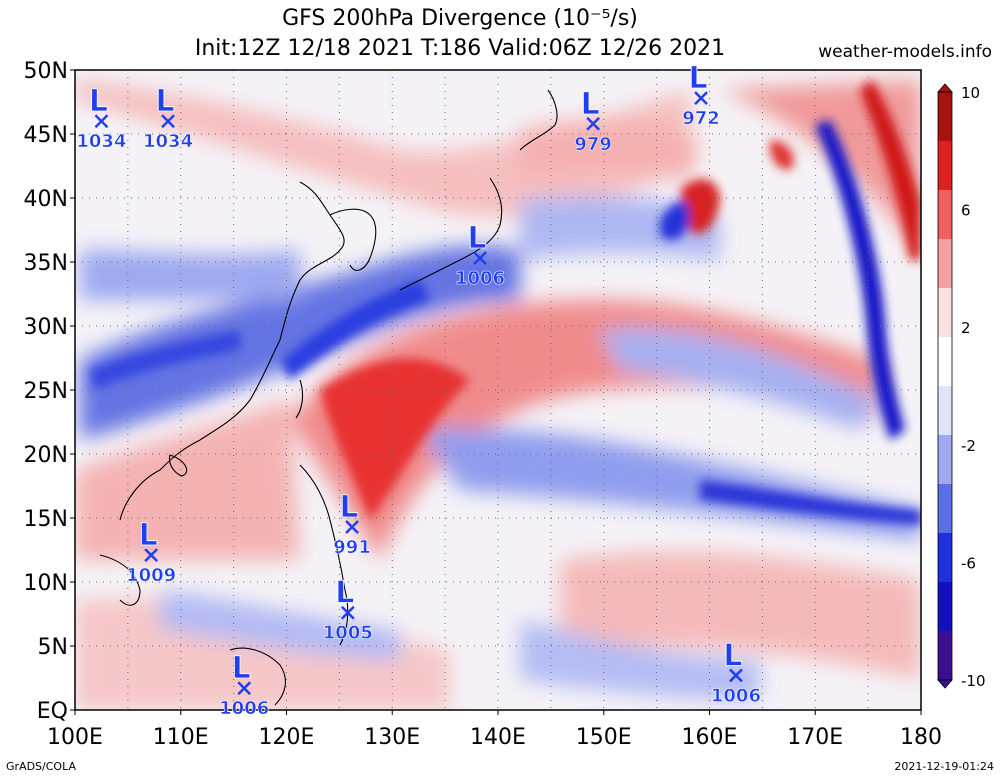 The width and height of the screenshot is (1000, 779). What do you see at coordinates (46, 519) in the screenshot?
I see `lat-tick-label: 15N` at bounding box center [46, 519].